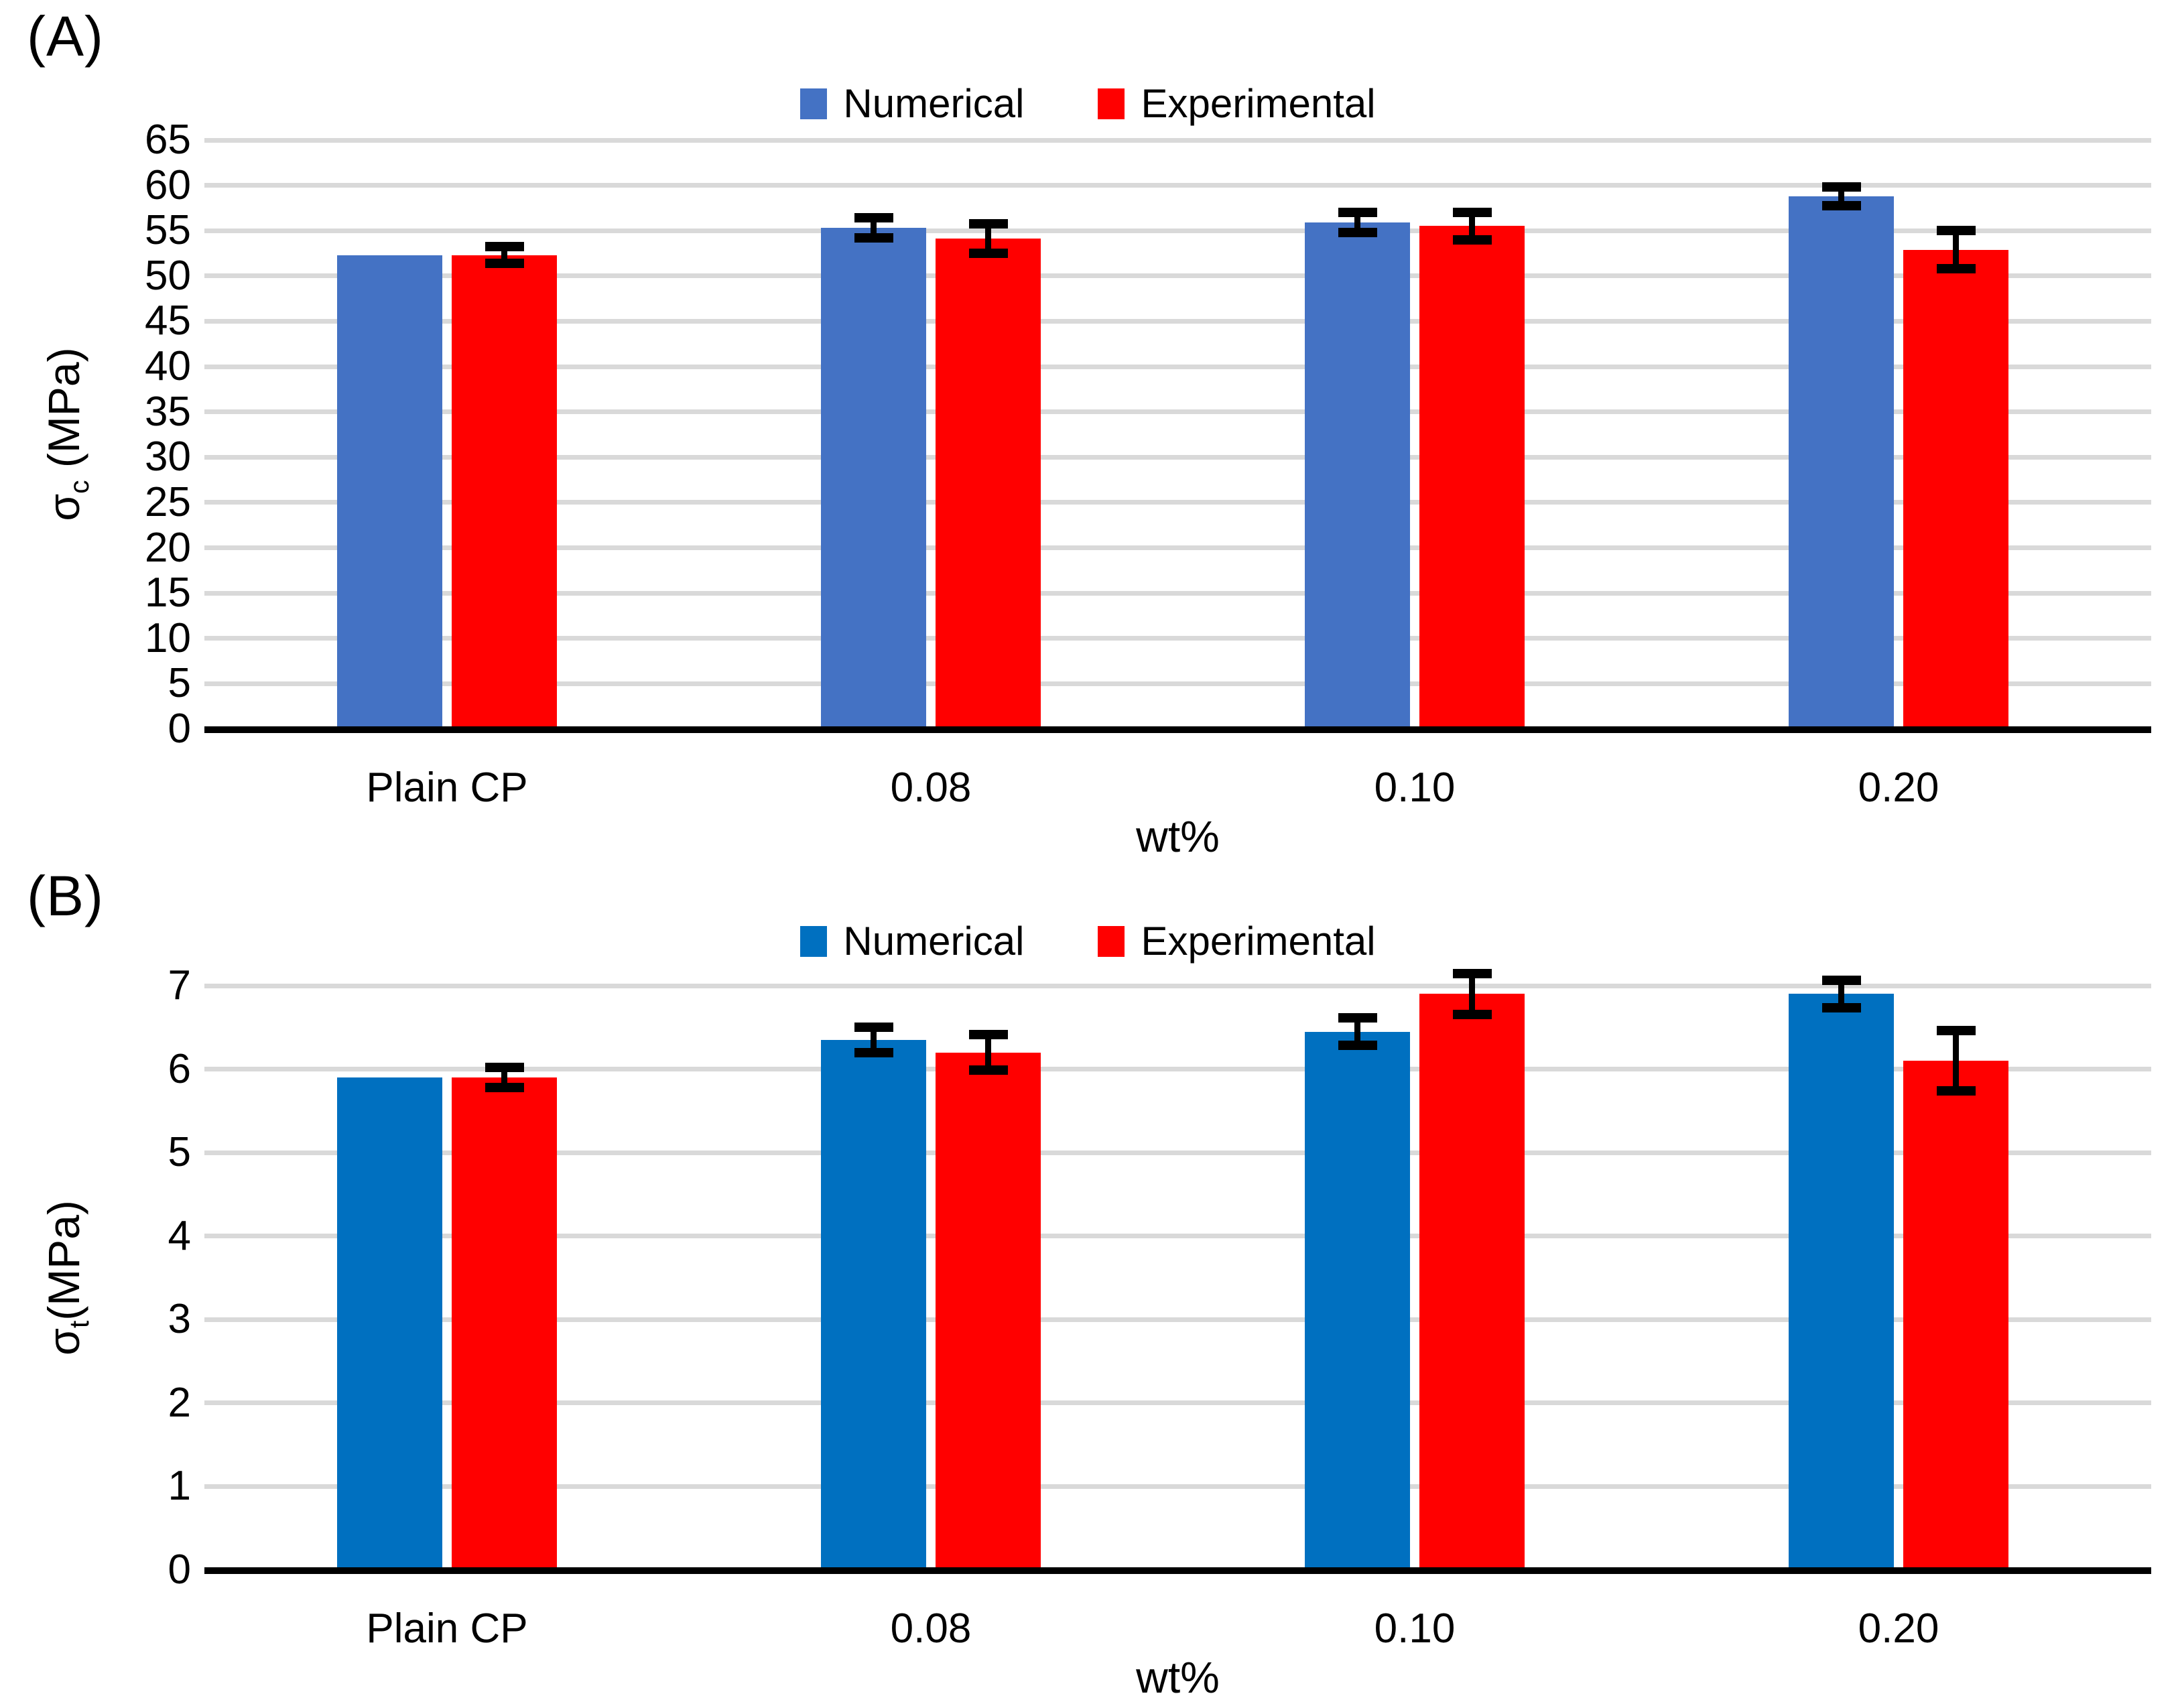 Image resolution: width=2176 pixels, height=1708 pixels. I want to click on y-tick-40: 40, so click(168, 366).